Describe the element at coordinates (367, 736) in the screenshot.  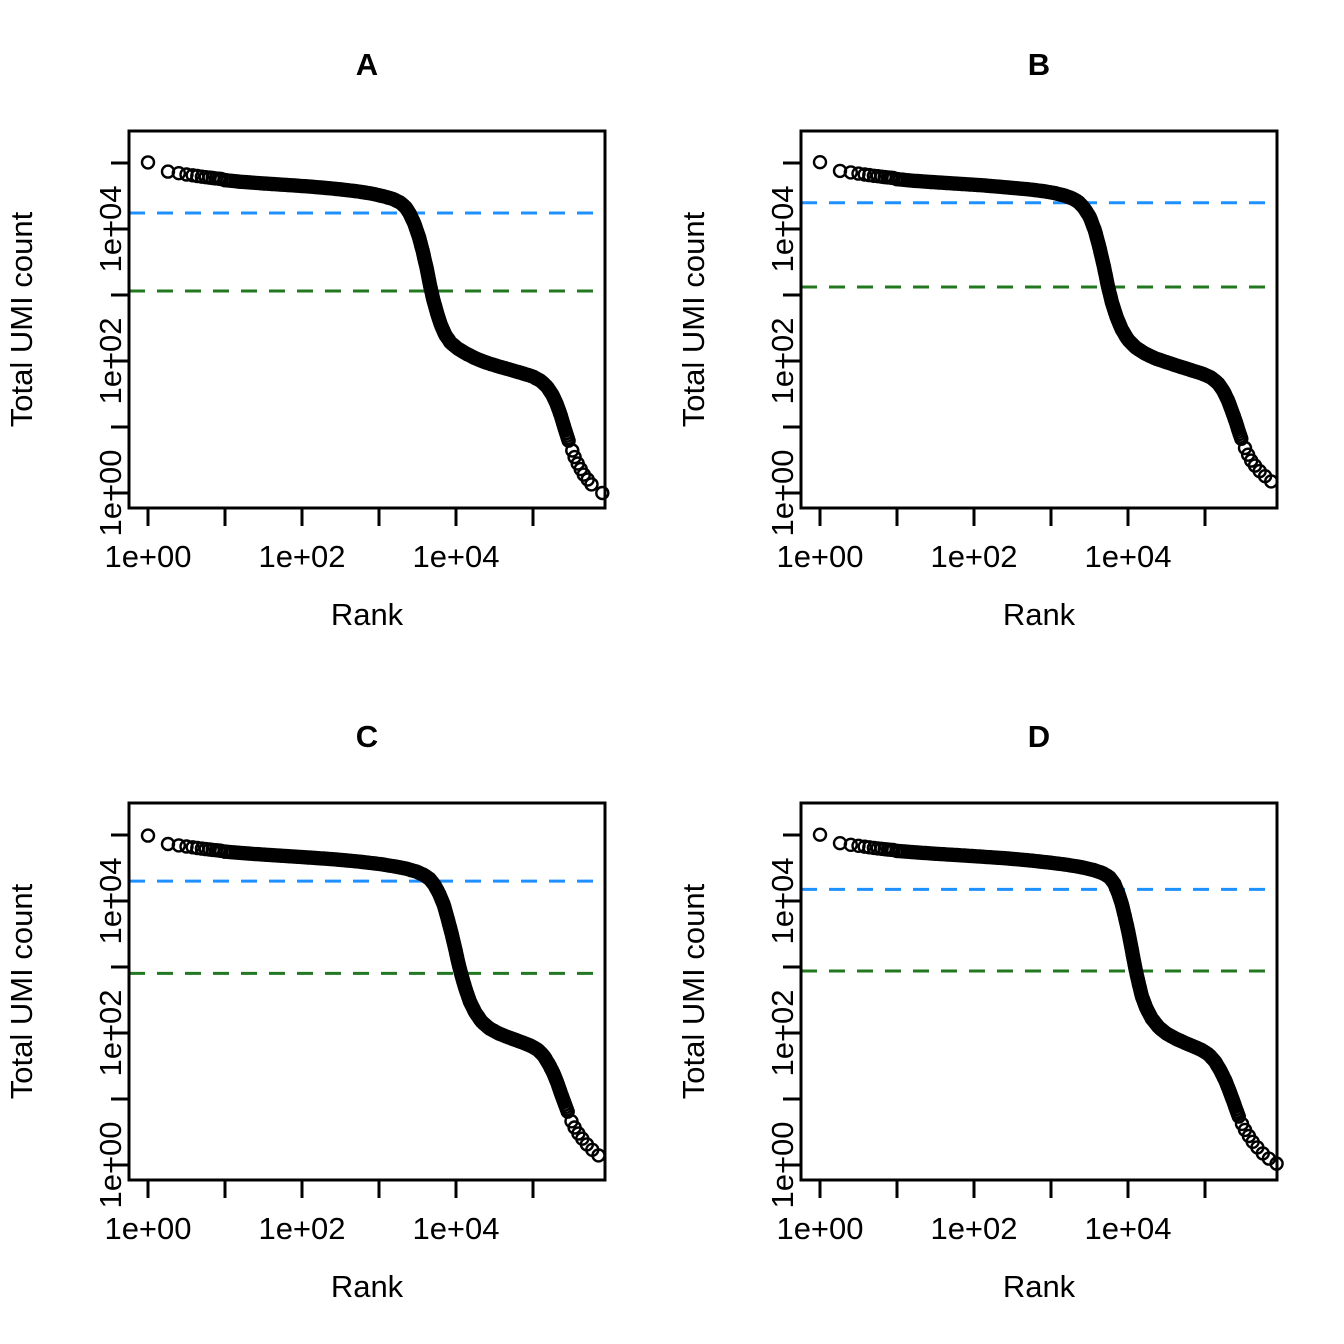
I see `panel-title: C` at that location.